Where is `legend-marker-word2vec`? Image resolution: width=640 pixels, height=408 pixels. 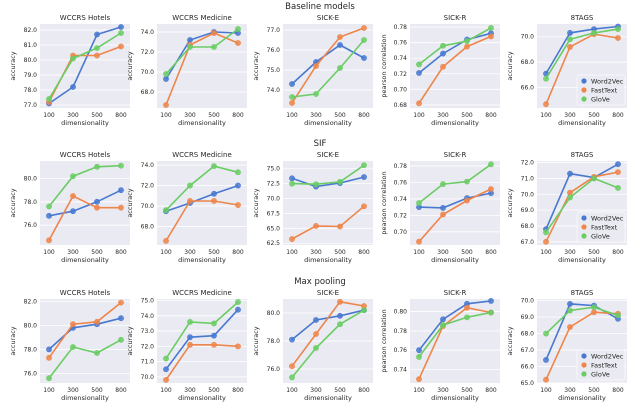 legend-marker-word2vec is located at coordinates (584, 356).